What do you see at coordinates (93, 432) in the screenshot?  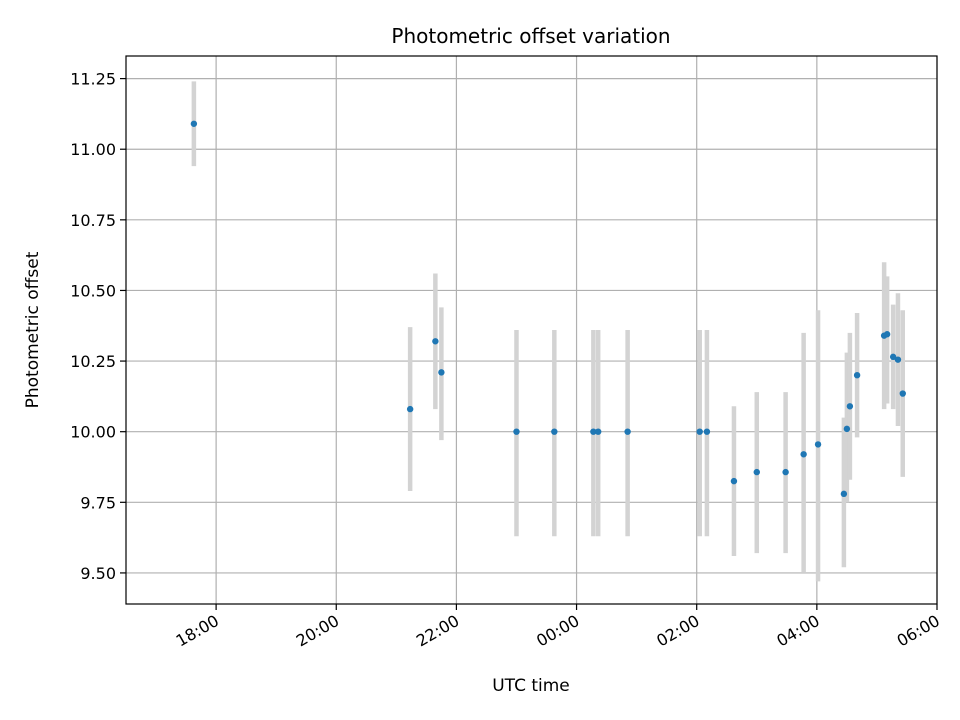 I see `y-tick-label: 10.00` at bounding box center [93, 432].